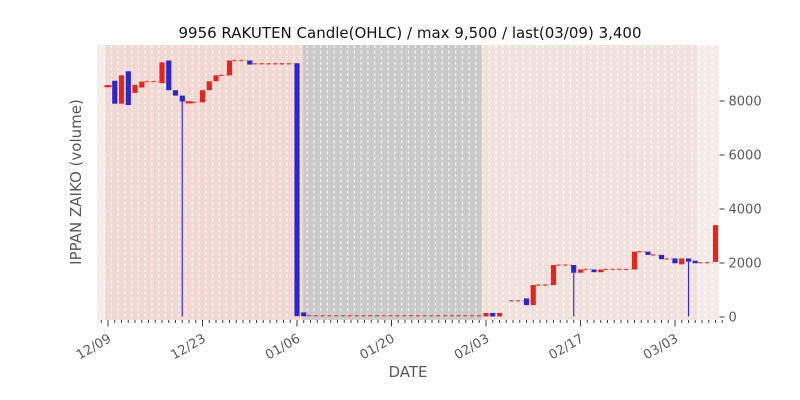  Describe the element at coordinates (745, 264) in the screenshot. I see `y-tick-label: 2000` at that location.